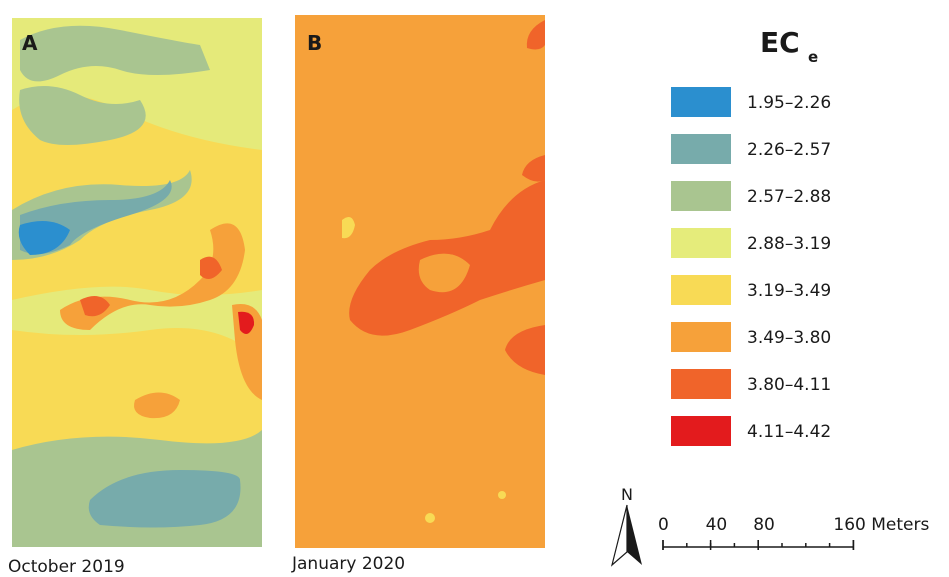 The image size is (949, 577). What do you see at coordinates (663, 525) in the screenshot?
I see `scale-label: 0` at bounding box center [663, 525].